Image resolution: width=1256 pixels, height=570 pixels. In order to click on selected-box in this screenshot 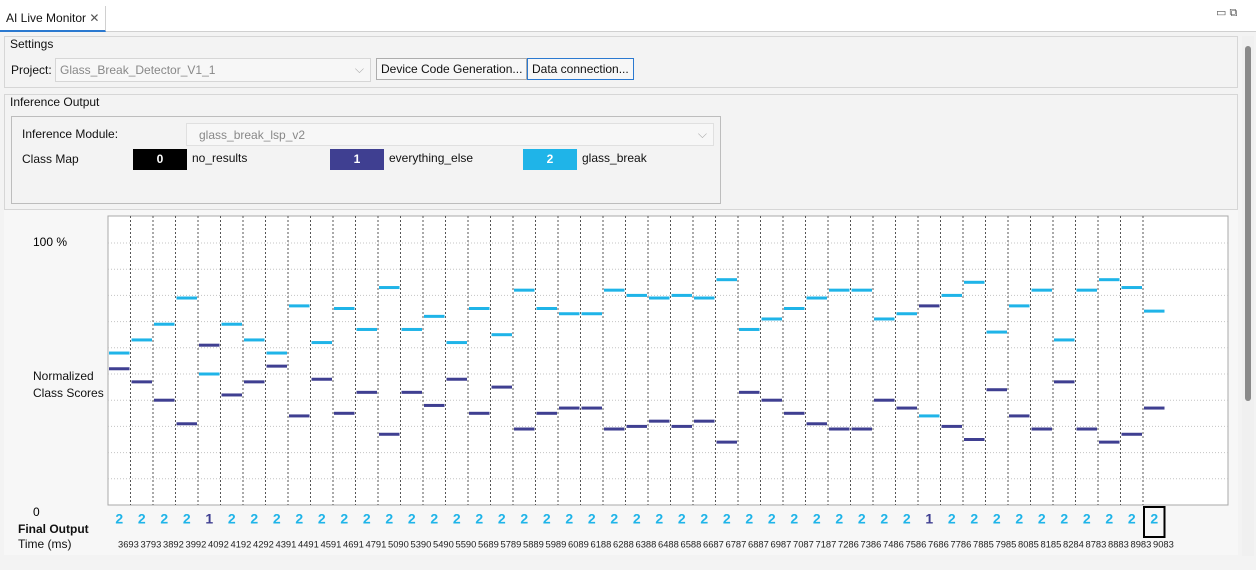, I will do `click(1154, 522)`.